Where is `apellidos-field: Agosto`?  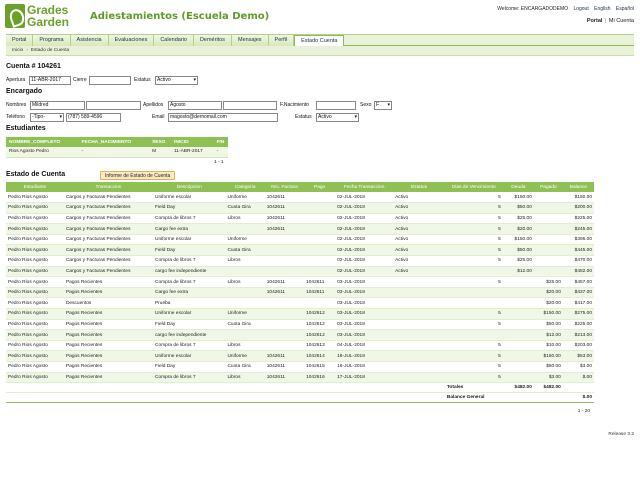 apellidos-field: Agosto is located at coordinates (195, 105).